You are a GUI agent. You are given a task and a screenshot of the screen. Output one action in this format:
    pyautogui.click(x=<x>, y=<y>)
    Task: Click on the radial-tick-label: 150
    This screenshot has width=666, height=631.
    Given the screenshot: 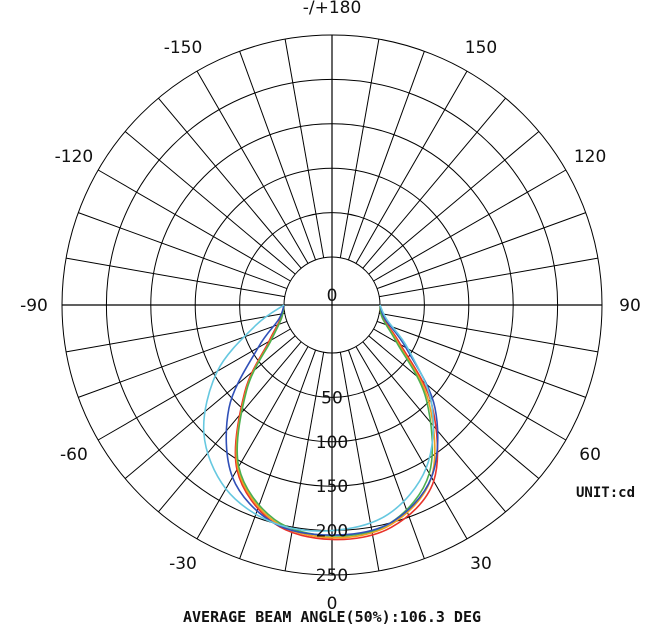 What is the action you would take?
    pyautogui.click(x=332, y=487)
    